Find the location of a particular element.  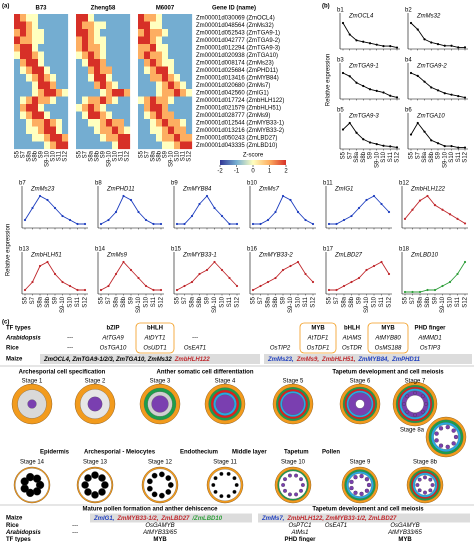

table-cell: --- is located at coordinates (195, 339).